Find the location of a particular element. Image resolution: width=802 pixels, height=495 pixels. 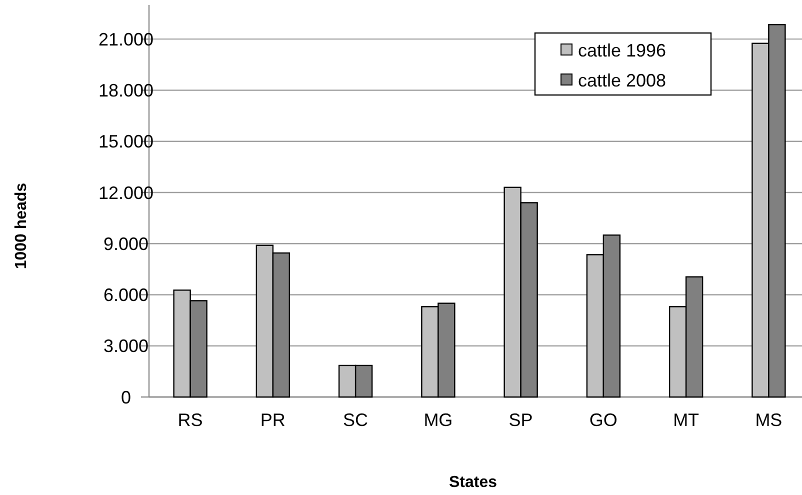

x-tick-label: MT is located at coordinates (686, 420).